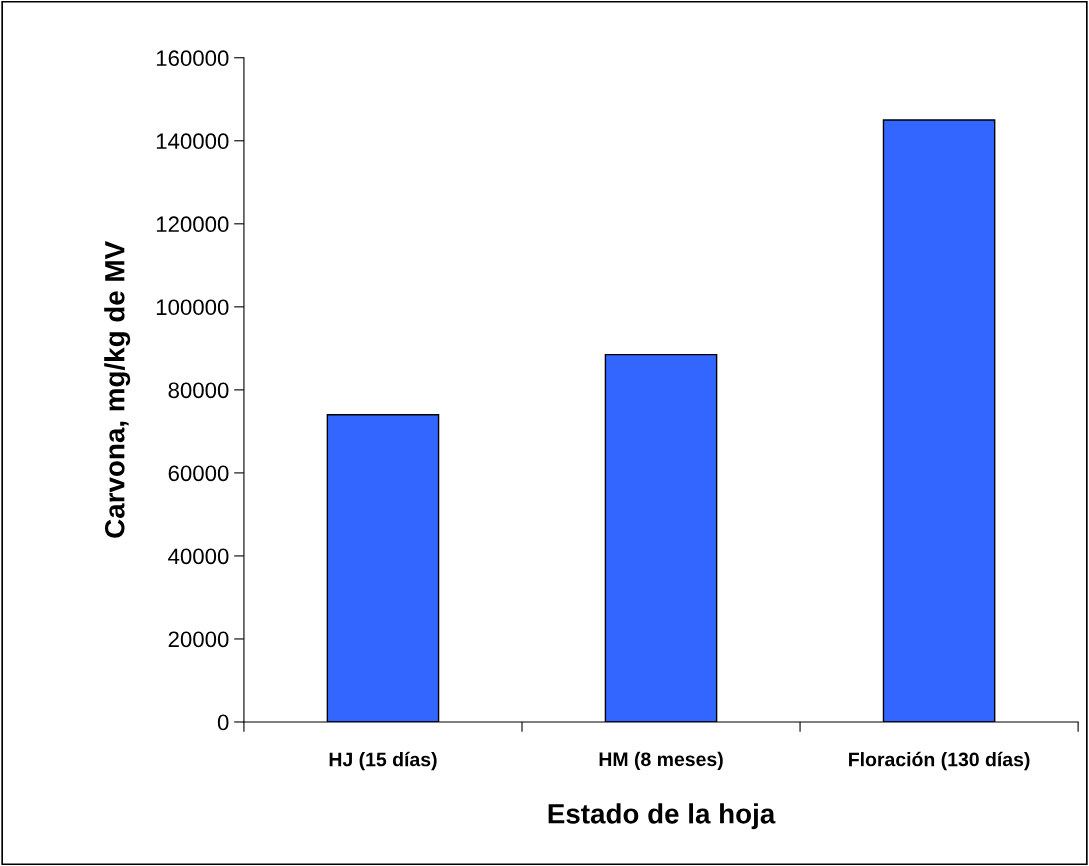 This screenshot has height=866, width=1089. Describe the element at coordinates (198, 556) in the screenshot. I see `y-tick-label: 40000` at that location.